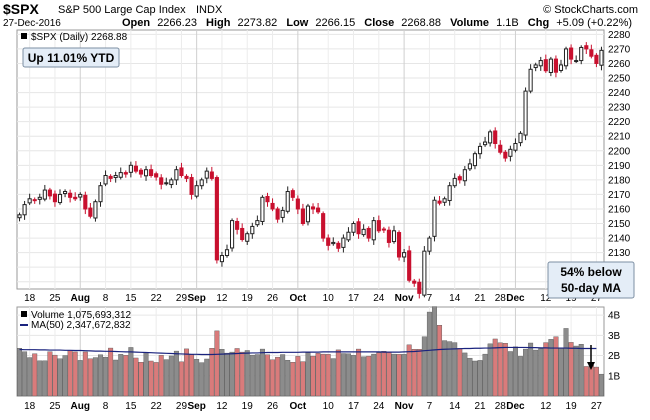  I want to click on price-tick-label: 2140, so click(619, 239).